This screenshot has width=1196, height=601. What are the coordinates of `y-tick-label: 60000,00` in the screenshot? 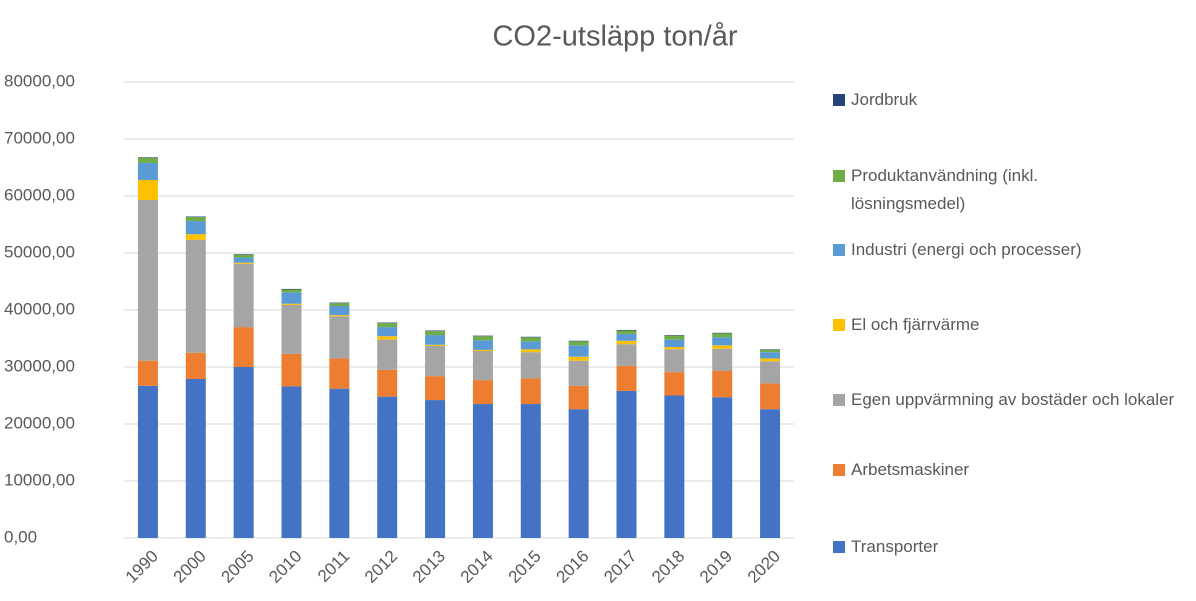 It's located at (39, 194).